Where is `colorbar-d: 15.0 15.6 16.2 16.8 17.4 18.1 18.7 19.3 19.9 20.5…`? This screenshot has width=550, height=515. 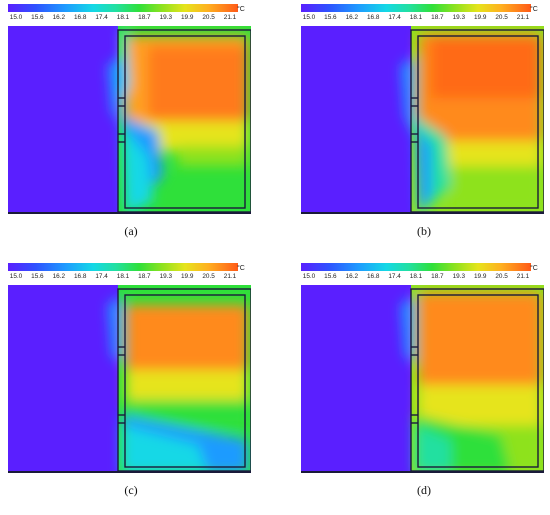
colorbar-d: 15.0 15.6 16.2 16.8 17.4 18.1 18.7 19.3 19.9 20.5… is located at coordinates (424, 273).